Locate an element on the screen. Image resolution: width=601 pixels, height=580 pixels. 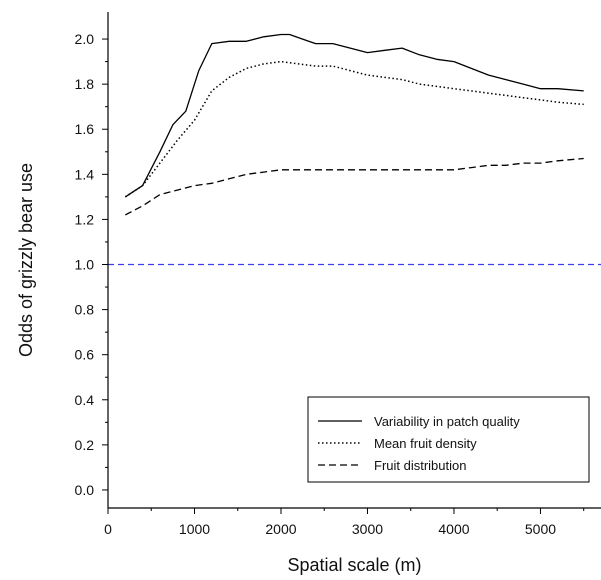
x-tick-label: 4000 is located at coordinates (453, 529).